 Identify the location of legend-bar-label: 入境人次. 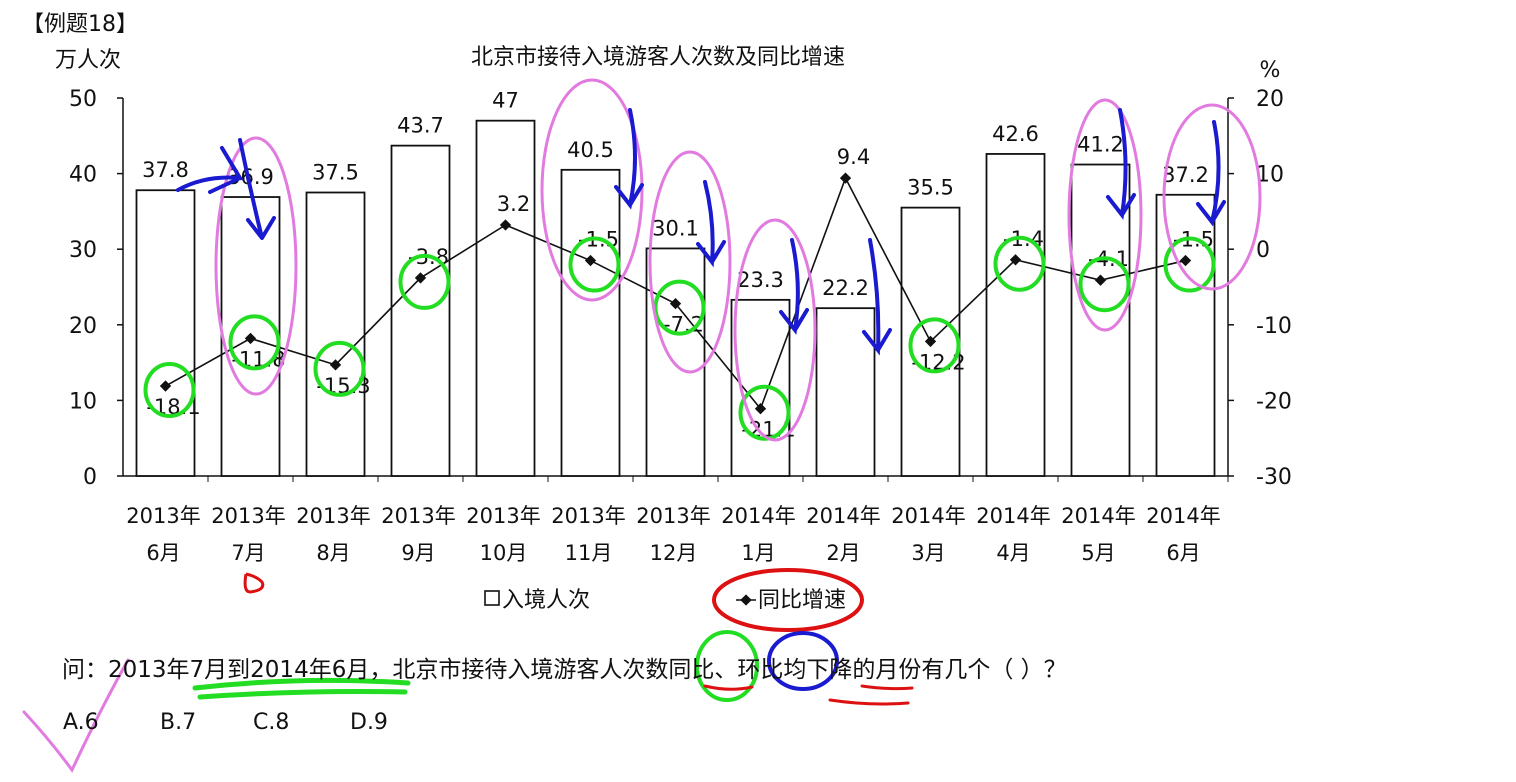
(546, 600).